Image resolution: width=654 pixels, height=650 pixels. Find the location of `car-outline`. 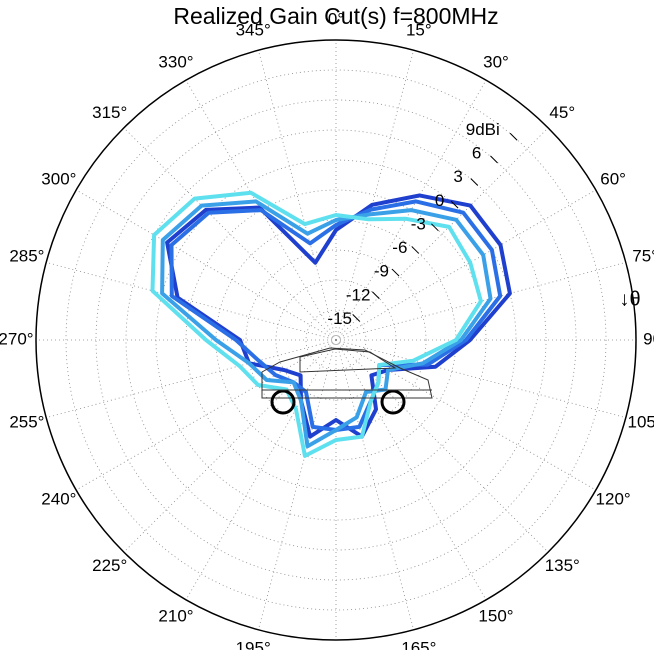

car-outline is located at coordinates (347, 381).